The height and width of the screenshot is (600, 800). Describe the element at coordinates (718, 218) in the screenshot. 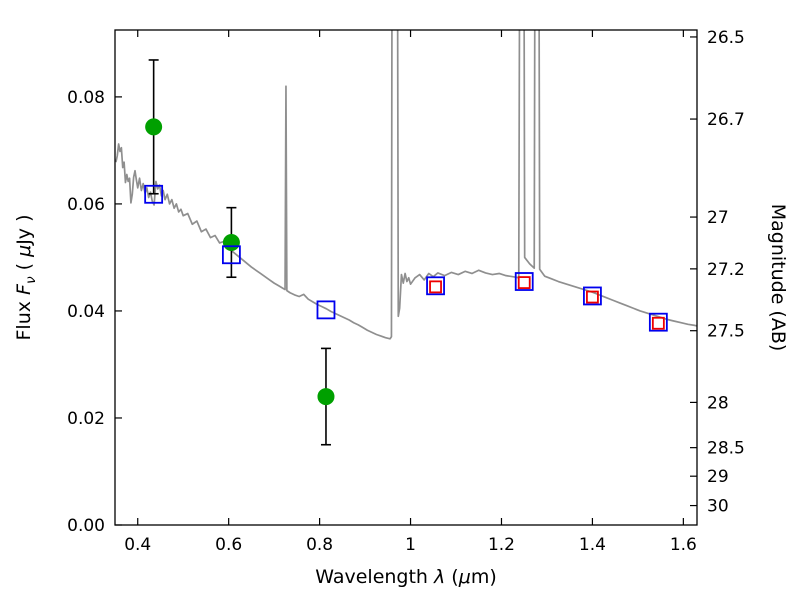

I see `y-tick-label-right: 27` at that location.